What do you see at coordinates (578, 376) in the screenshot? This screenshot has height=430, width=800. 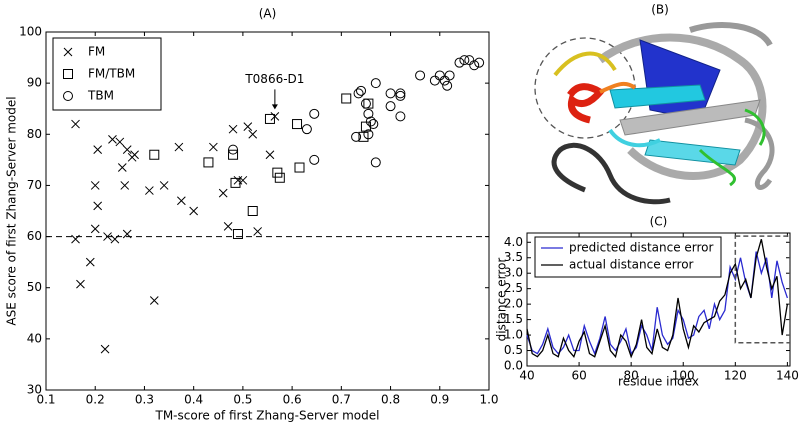 I see `x-tick-label: 60` at bounding box center [578, 376].